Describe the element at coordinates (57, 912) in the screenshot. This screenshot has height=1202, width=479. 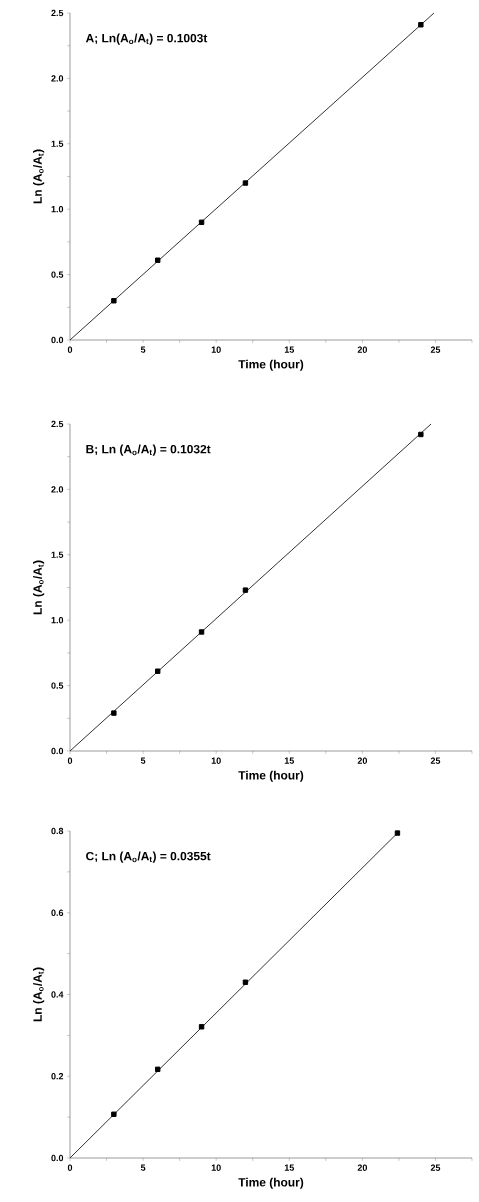
I see `y-tick-label: 0.6` at that location.